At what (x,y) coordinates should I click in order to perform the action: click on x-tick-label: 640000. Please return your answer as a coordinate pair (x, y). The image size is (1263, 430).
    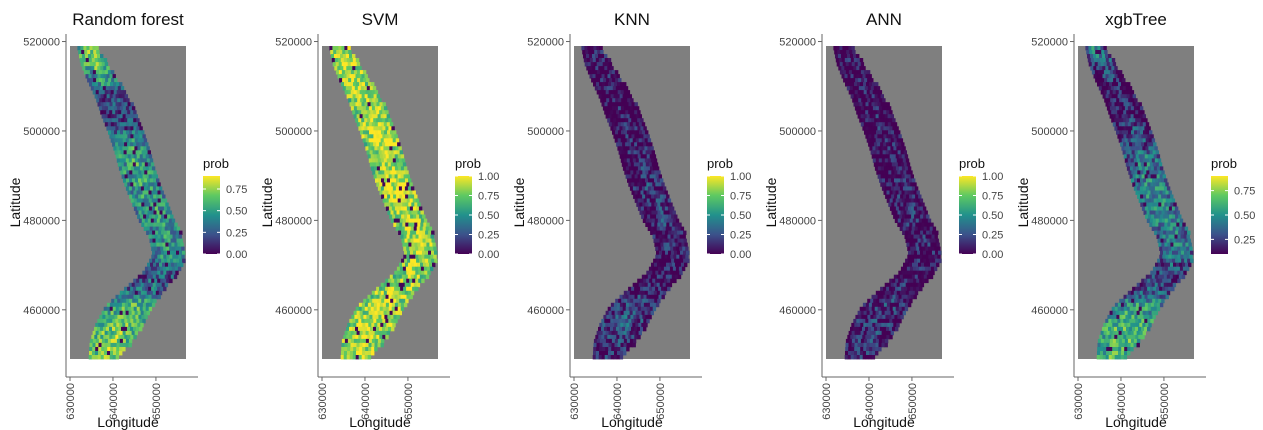
    Looking at the image, I should click on (1122, 401).